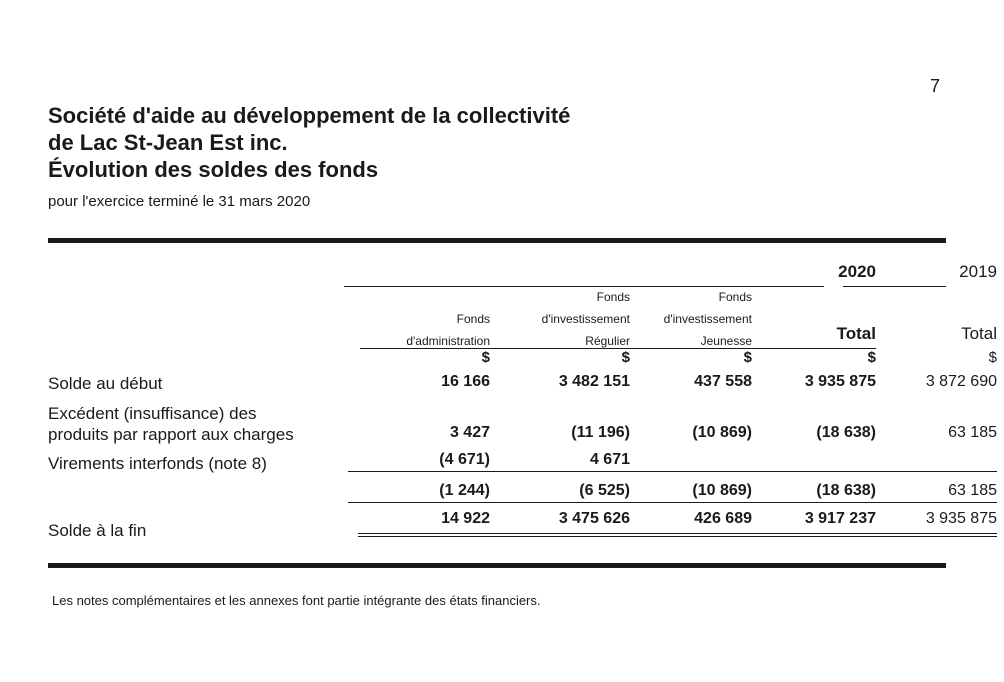 The height and width of the screenshot is (682, 1004). Describe the element at coordinates (464, 459) in the screenshot. I see `cell-virements-admin: (4 671)` at that location.